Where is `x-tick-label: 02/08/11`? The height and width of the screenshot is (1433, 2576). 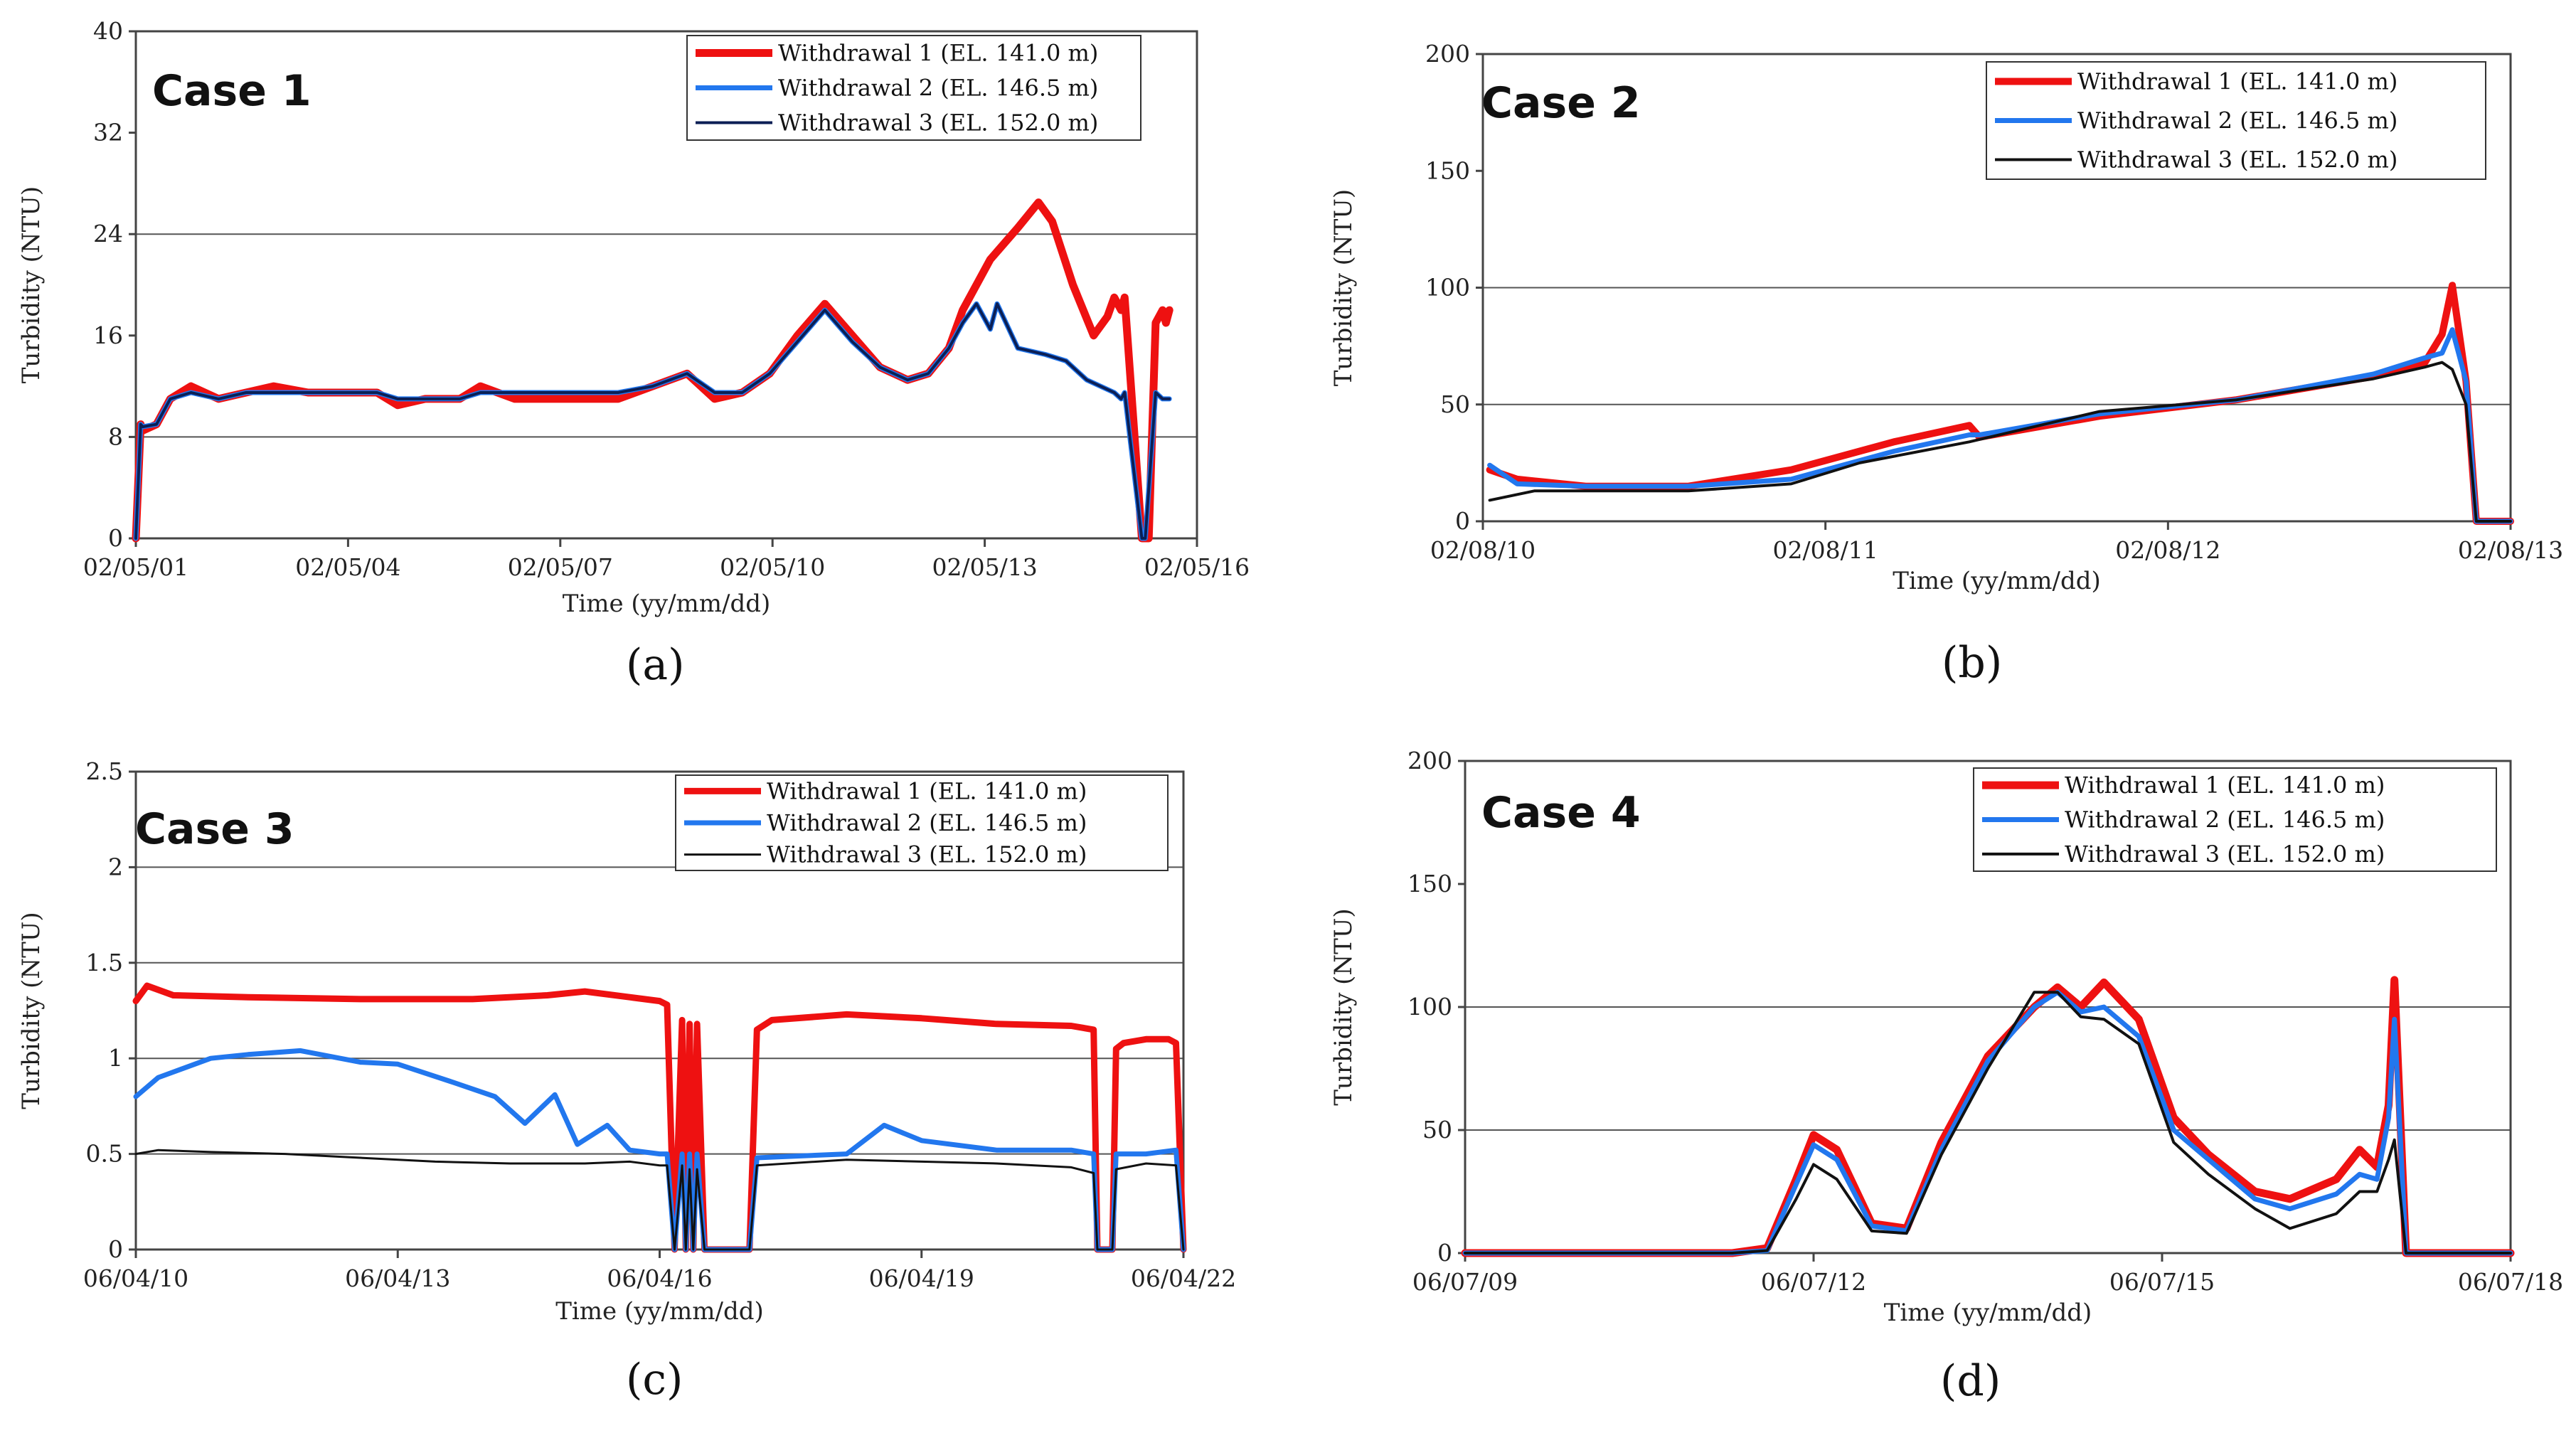
x-tick-label: 02/08/11 is located at coordinates (1825, 550).